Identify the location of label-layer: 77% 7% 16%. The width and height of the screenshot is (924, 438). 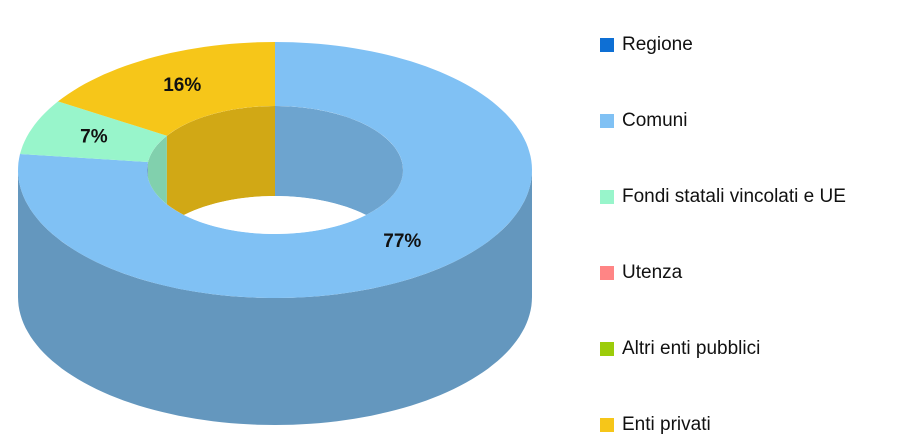
(250, 163).